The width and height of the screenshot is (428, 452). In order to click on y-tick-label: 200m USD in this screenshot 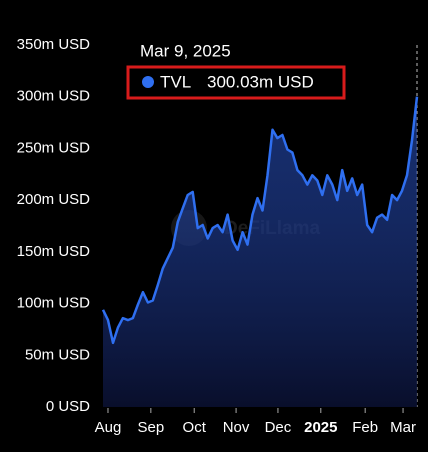, I will do `click(54, 199)`.